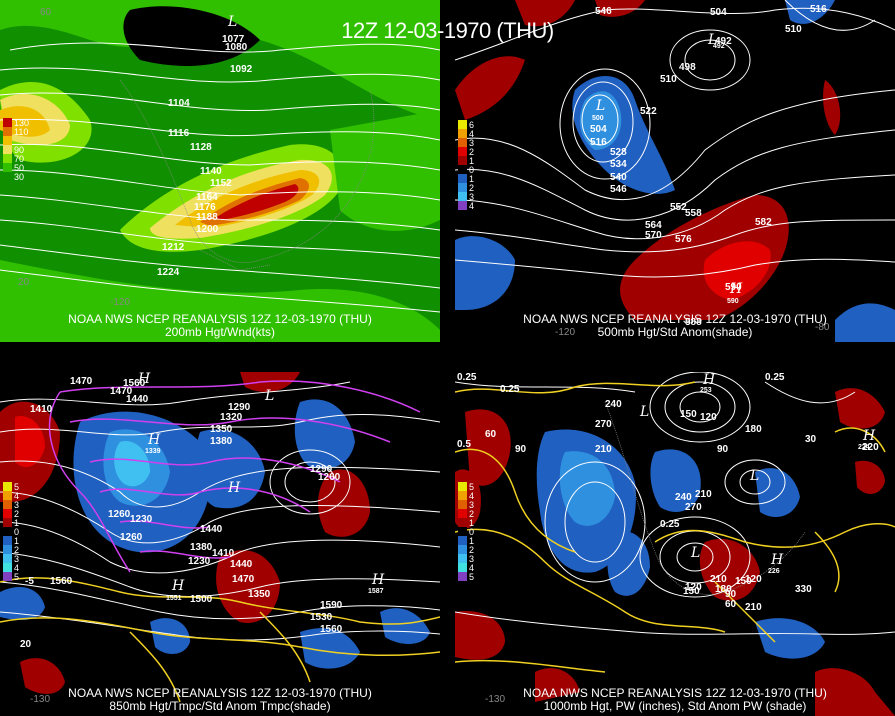  I want to click on pressure-value-p3-3: 1587, so click(376, 591).